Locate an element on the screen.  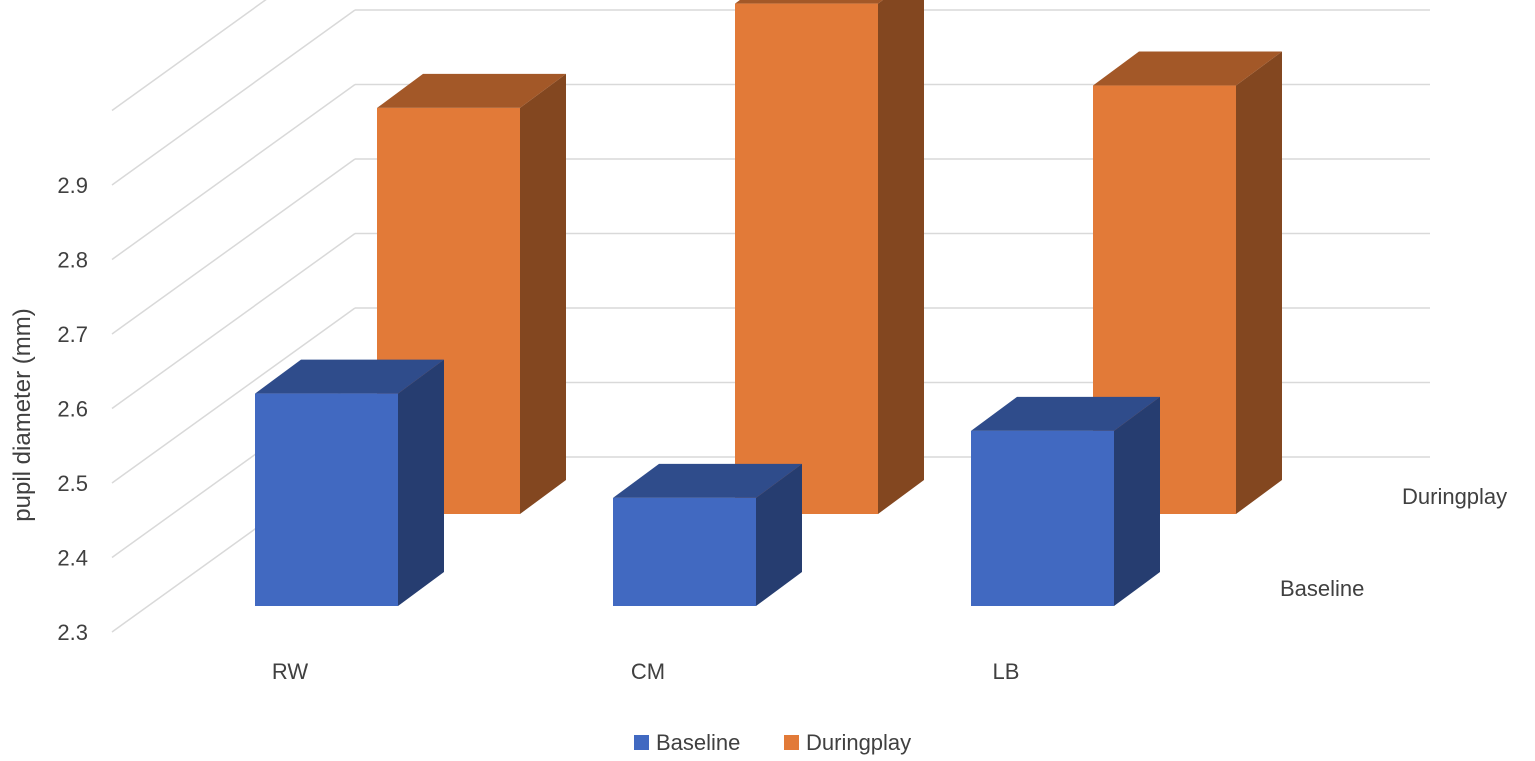
series-depth-labels: Baseline Duringplay is located at coordinates (1393, 542).